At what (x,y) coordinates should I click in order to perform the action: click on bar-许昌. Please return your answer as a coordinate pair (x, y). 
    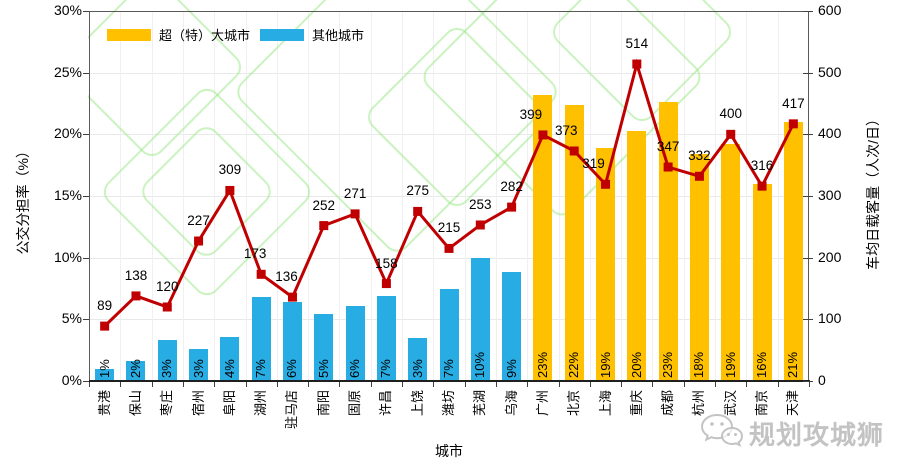
    Looking at the image, I should click on (386, 338).